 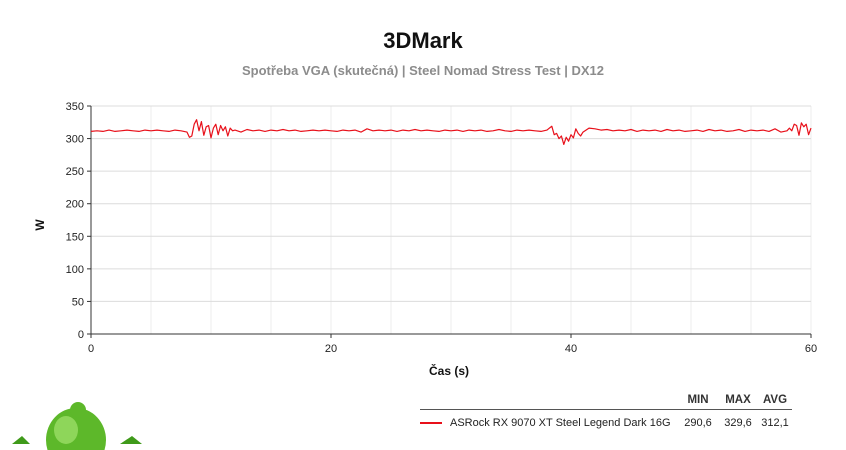 I want to click on y-tick-label: 350, so click(x=75, y=107).